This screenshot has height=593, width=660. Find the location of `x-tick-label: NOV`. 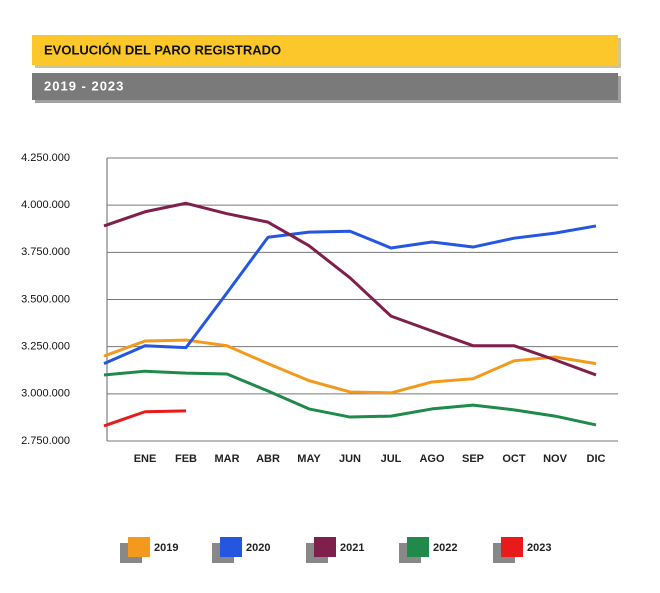

x-tick-label: NOV is located at coordinates (555, 459).